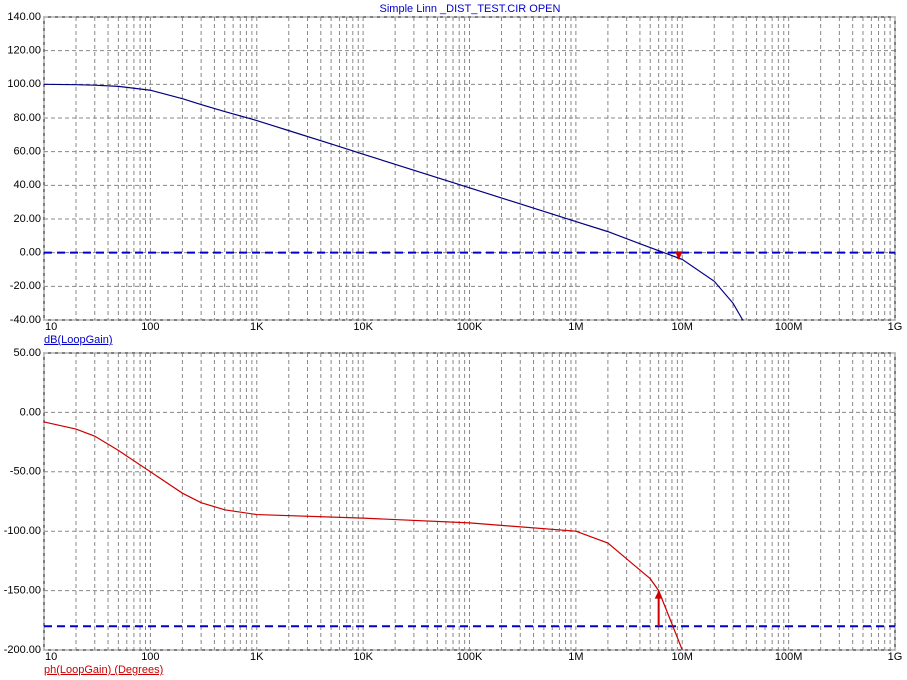 The width and height of the screenshot is (907, 680). I want to click on y-tick-label: -20.00, so click(25, 286).